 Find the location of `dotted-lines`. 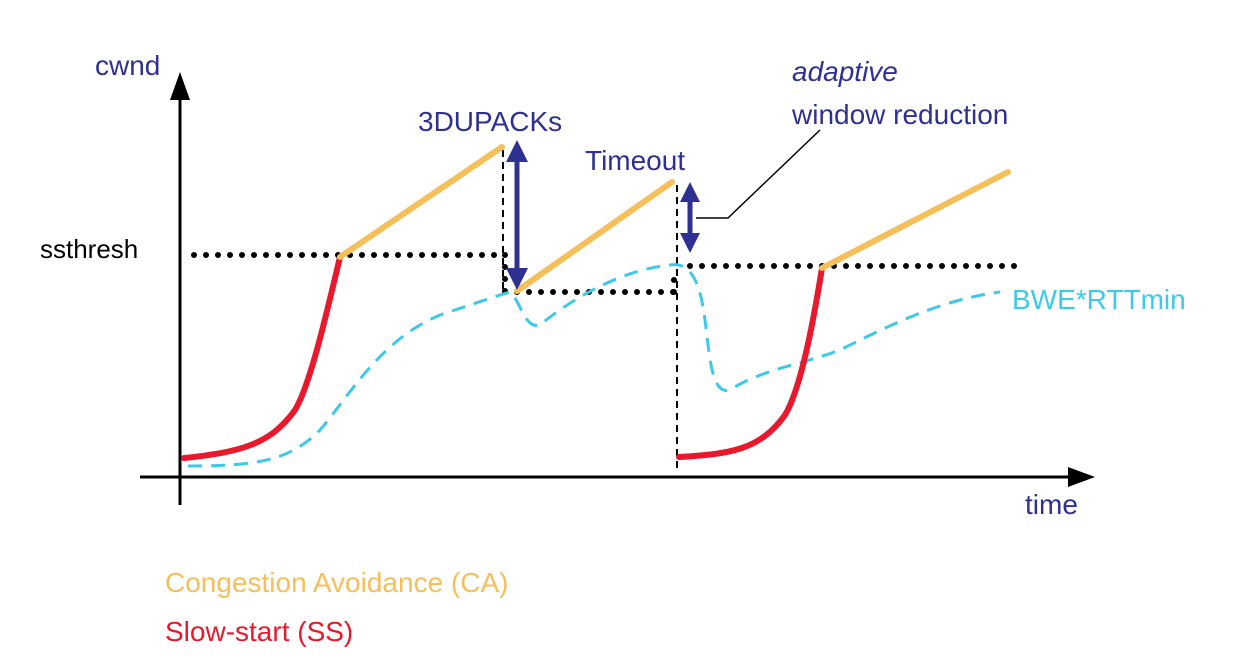

dotted-lines is located at coordinates (604, 273).